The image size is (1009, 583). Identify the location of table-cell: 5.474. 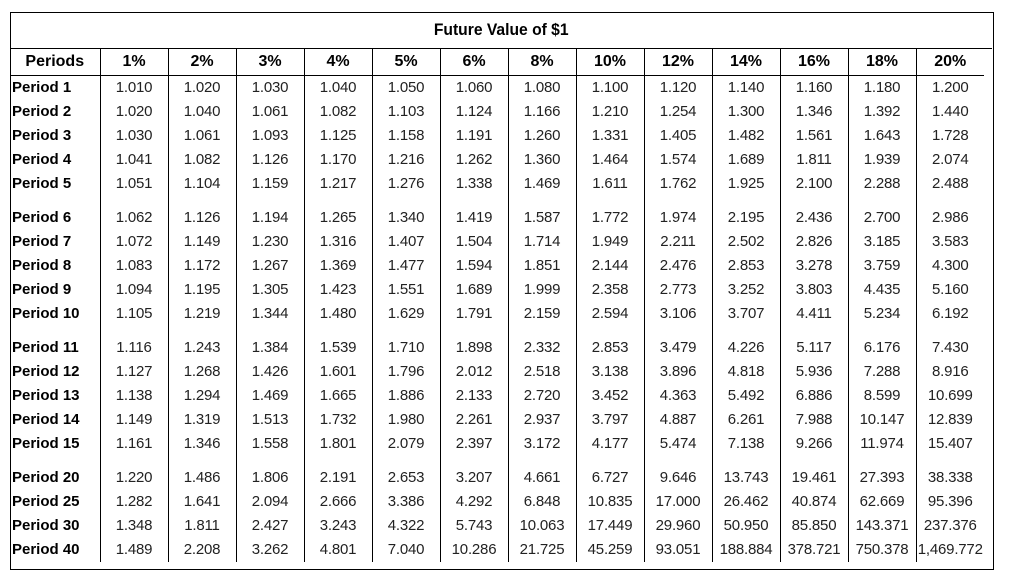
(677, 444).